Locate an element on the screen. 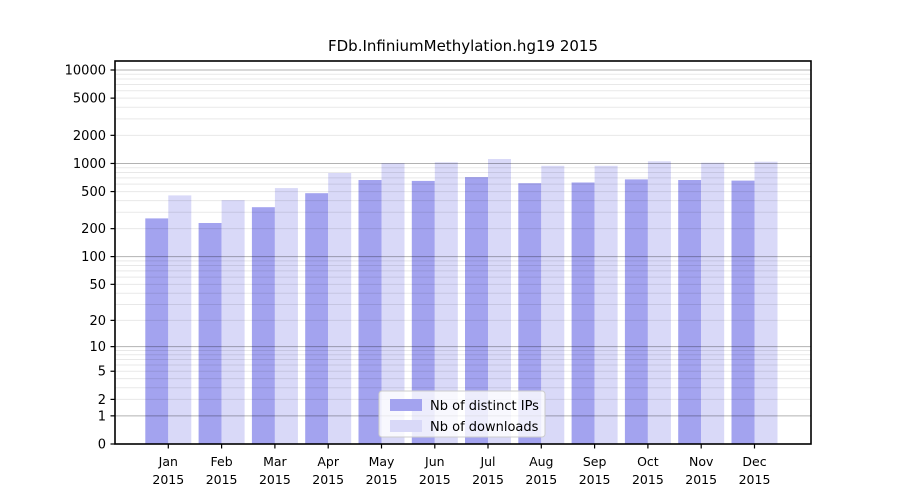 The image size is (900, 500). bar-distinct-ips-apr is located at coordinates (317, 318).